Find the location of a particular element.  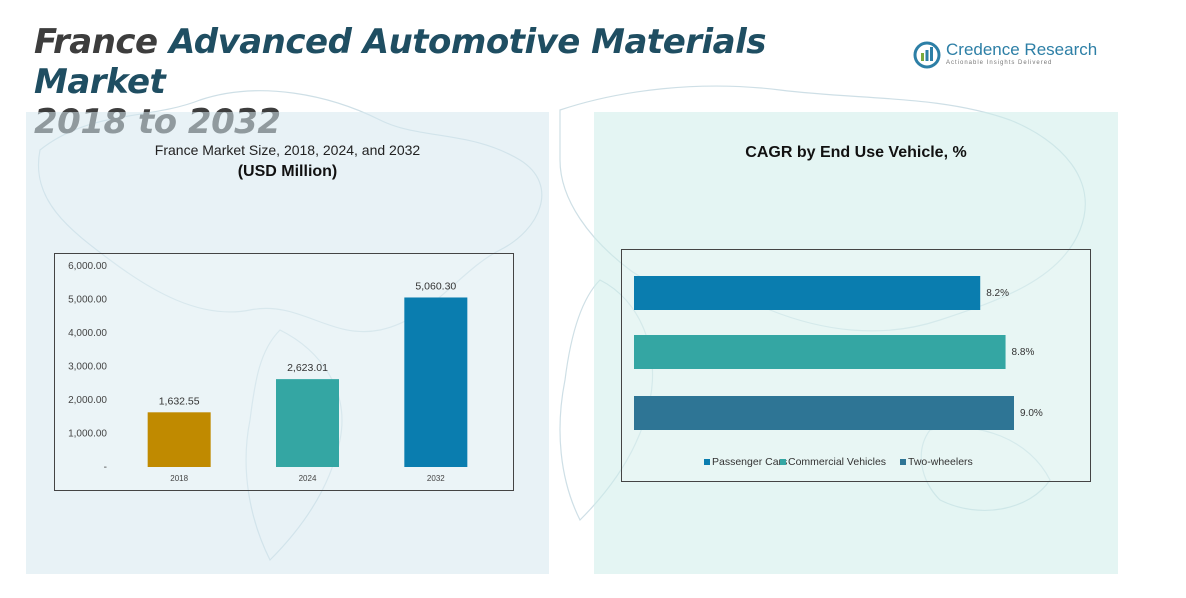

logo-tagline: Actionable Insights Delivered is located at coordinates (999, 63).